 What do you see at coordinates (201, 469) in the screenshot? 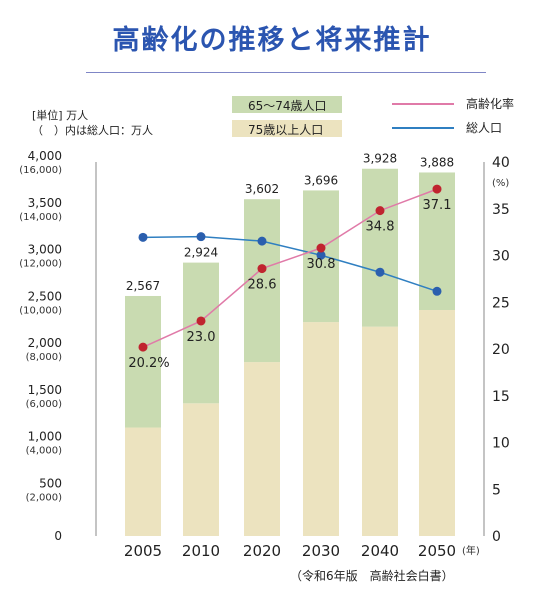
I see `bar-75-2010` at bounding box center [201, 469].